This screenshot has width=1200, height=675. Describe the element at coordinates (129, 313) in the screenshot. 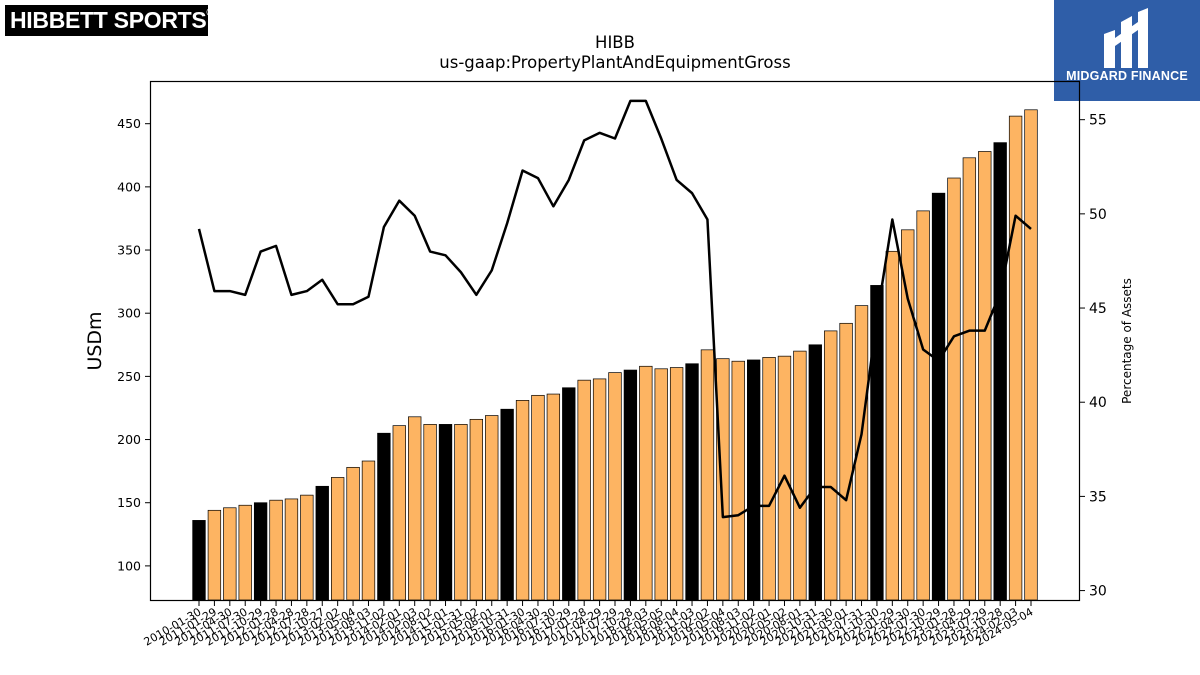

I see `y-tick-label: 300` at that location.